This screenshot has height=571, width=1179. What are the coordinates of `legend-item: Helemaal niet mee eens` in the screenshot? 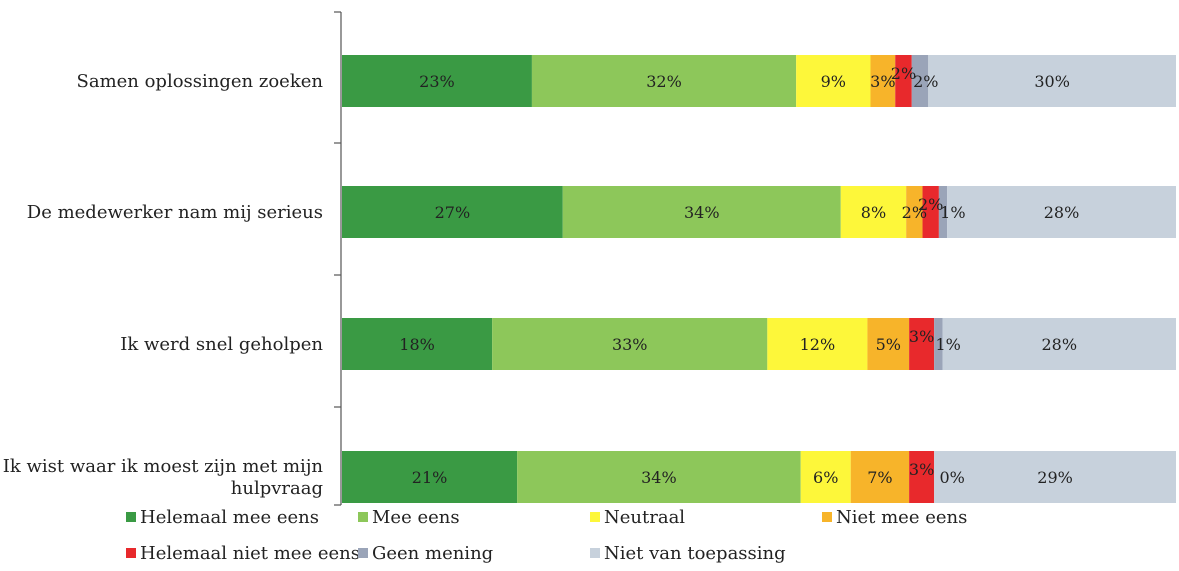 It's located at (243, 553).